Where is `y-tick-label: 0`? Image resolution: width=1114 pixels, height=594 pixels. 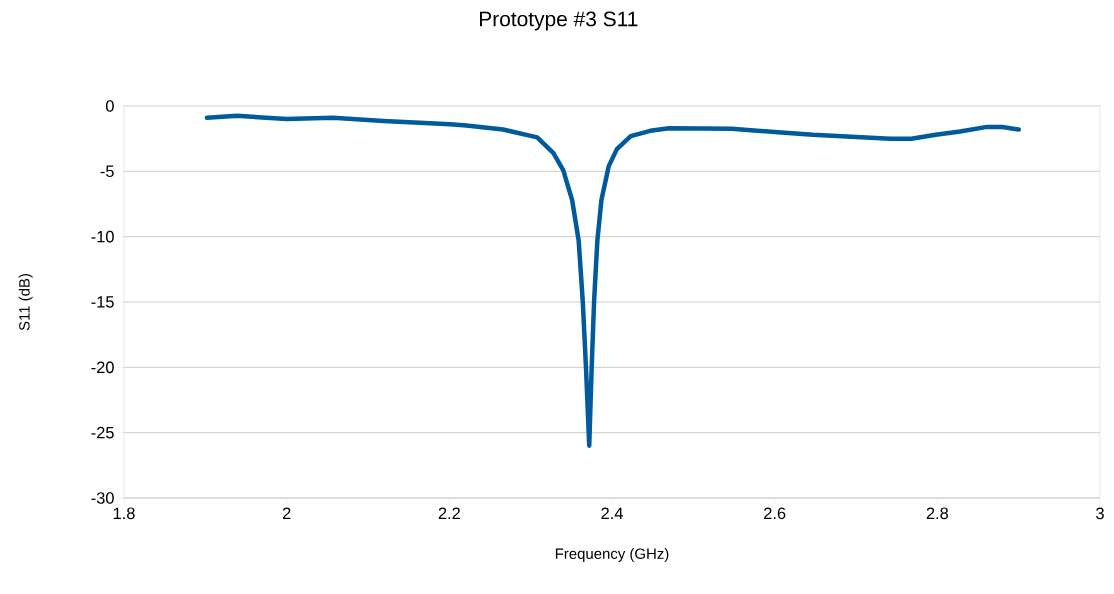 y-tick-label: 0 is located at coordinates (109, 106).